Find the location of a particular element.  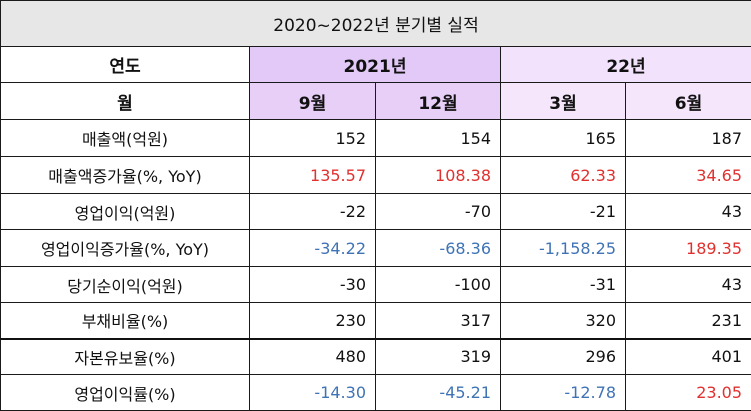

table-row: 영업이익률(%) -14.30 -45.21 -12.78 23.05 is located at coordinates (375, 392).